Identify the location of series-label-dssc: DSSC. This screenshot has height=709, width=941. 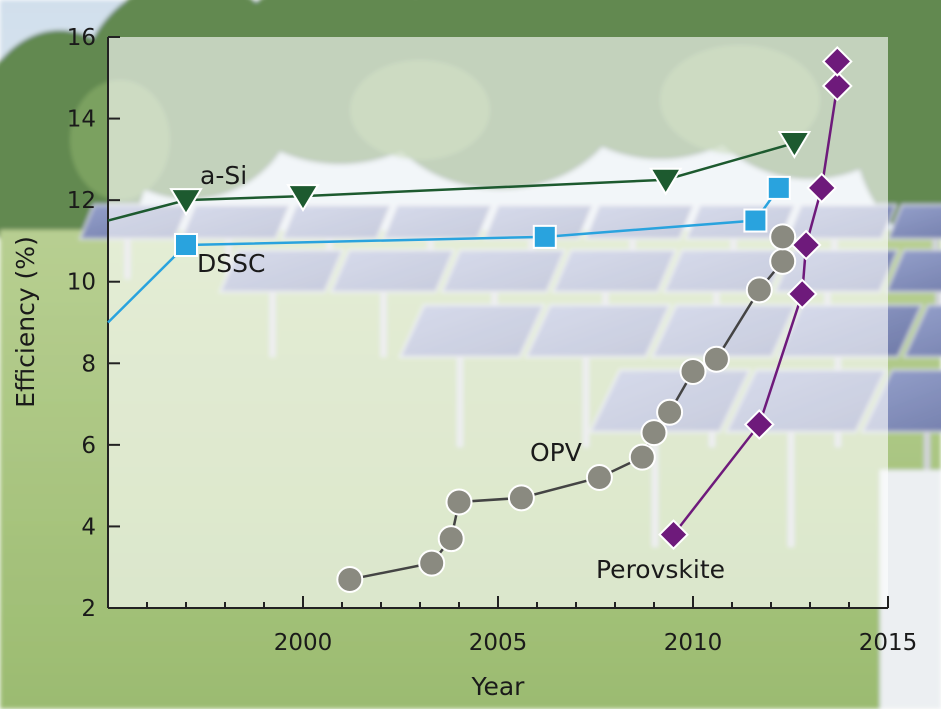
(231, 263).